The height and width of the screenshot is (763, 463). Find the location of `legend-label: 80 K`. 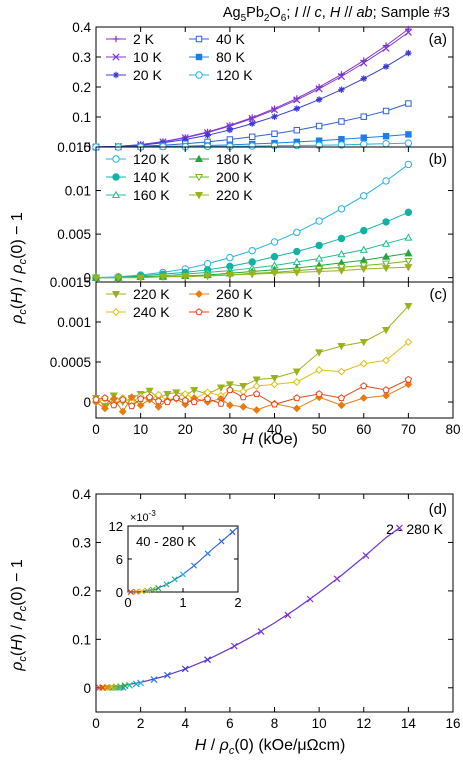

legend-label: 80 K is located at coordinates (230, 57).